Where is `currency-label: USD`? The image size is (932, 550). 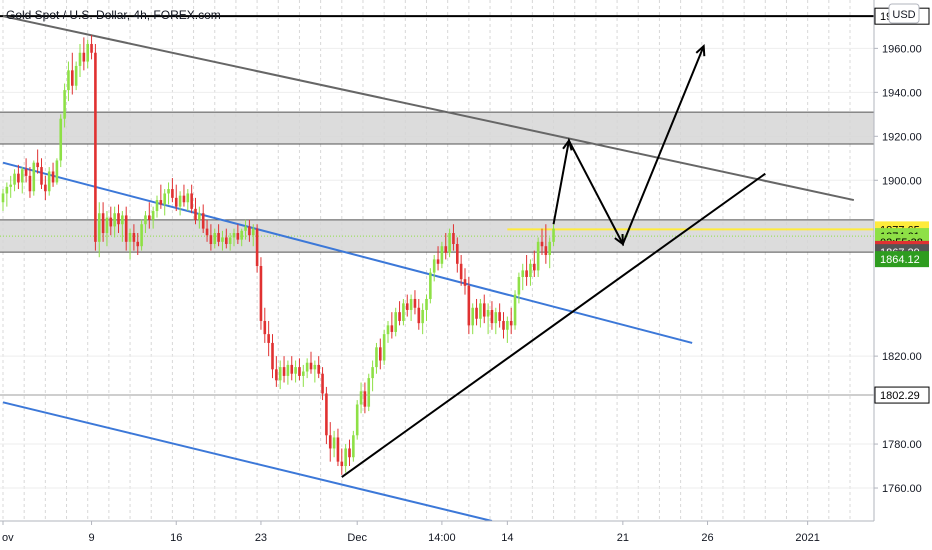
currency-label: USD is located at coordinates (903, 15).